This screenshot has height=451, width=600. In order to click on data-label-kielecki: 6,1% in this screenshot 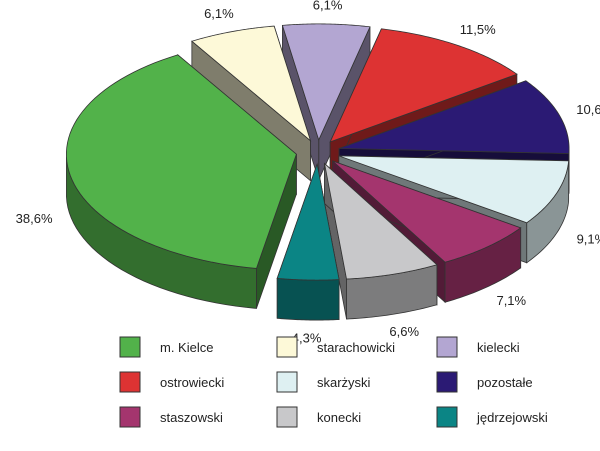, I will do `click(328, 6)`.